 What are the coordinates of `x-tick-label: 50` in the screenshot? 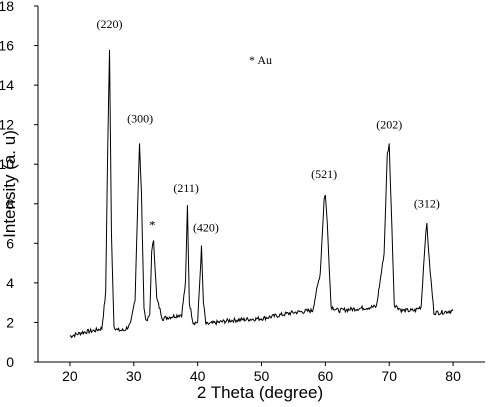 It's located at (262, 376).